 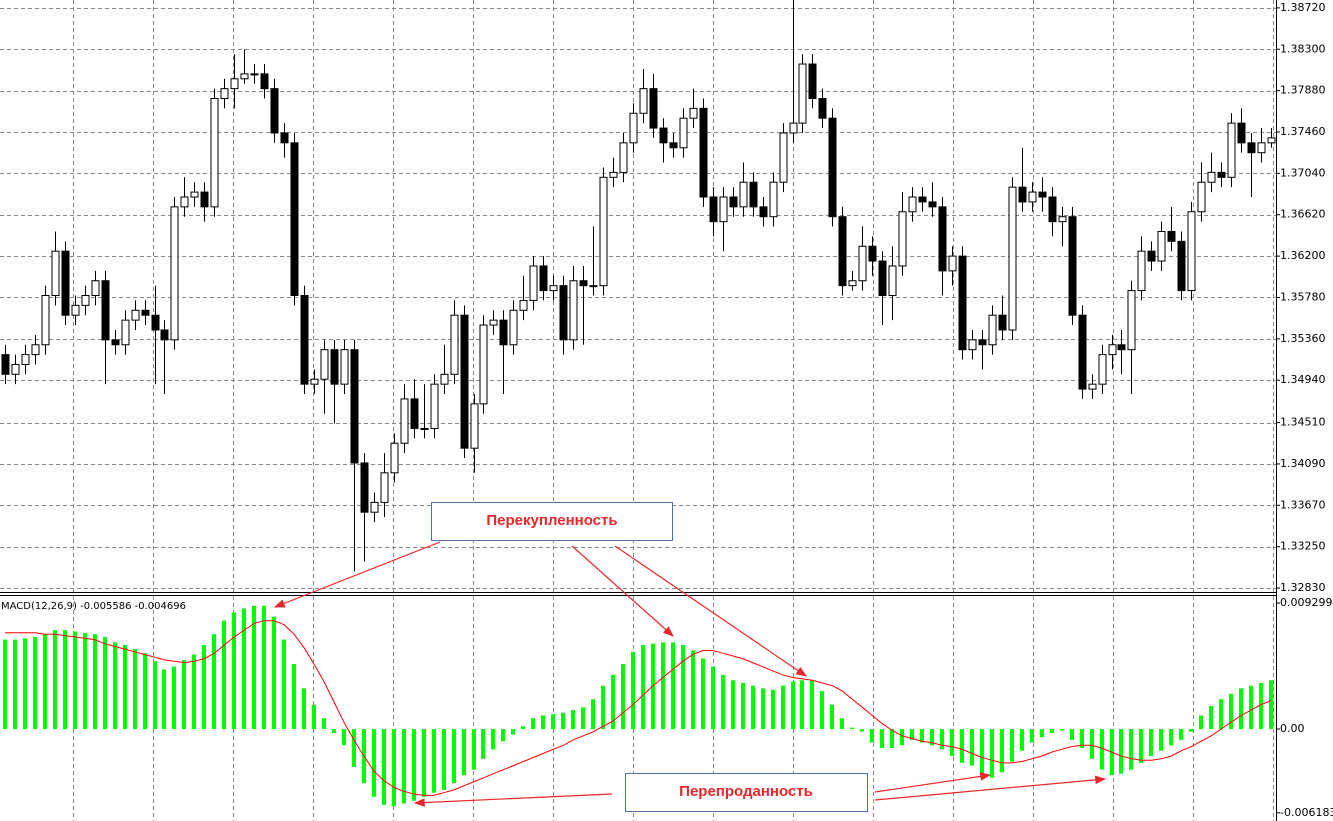 I want to click on y-tick-label: 1.38300, so click(x=1303, y=48).